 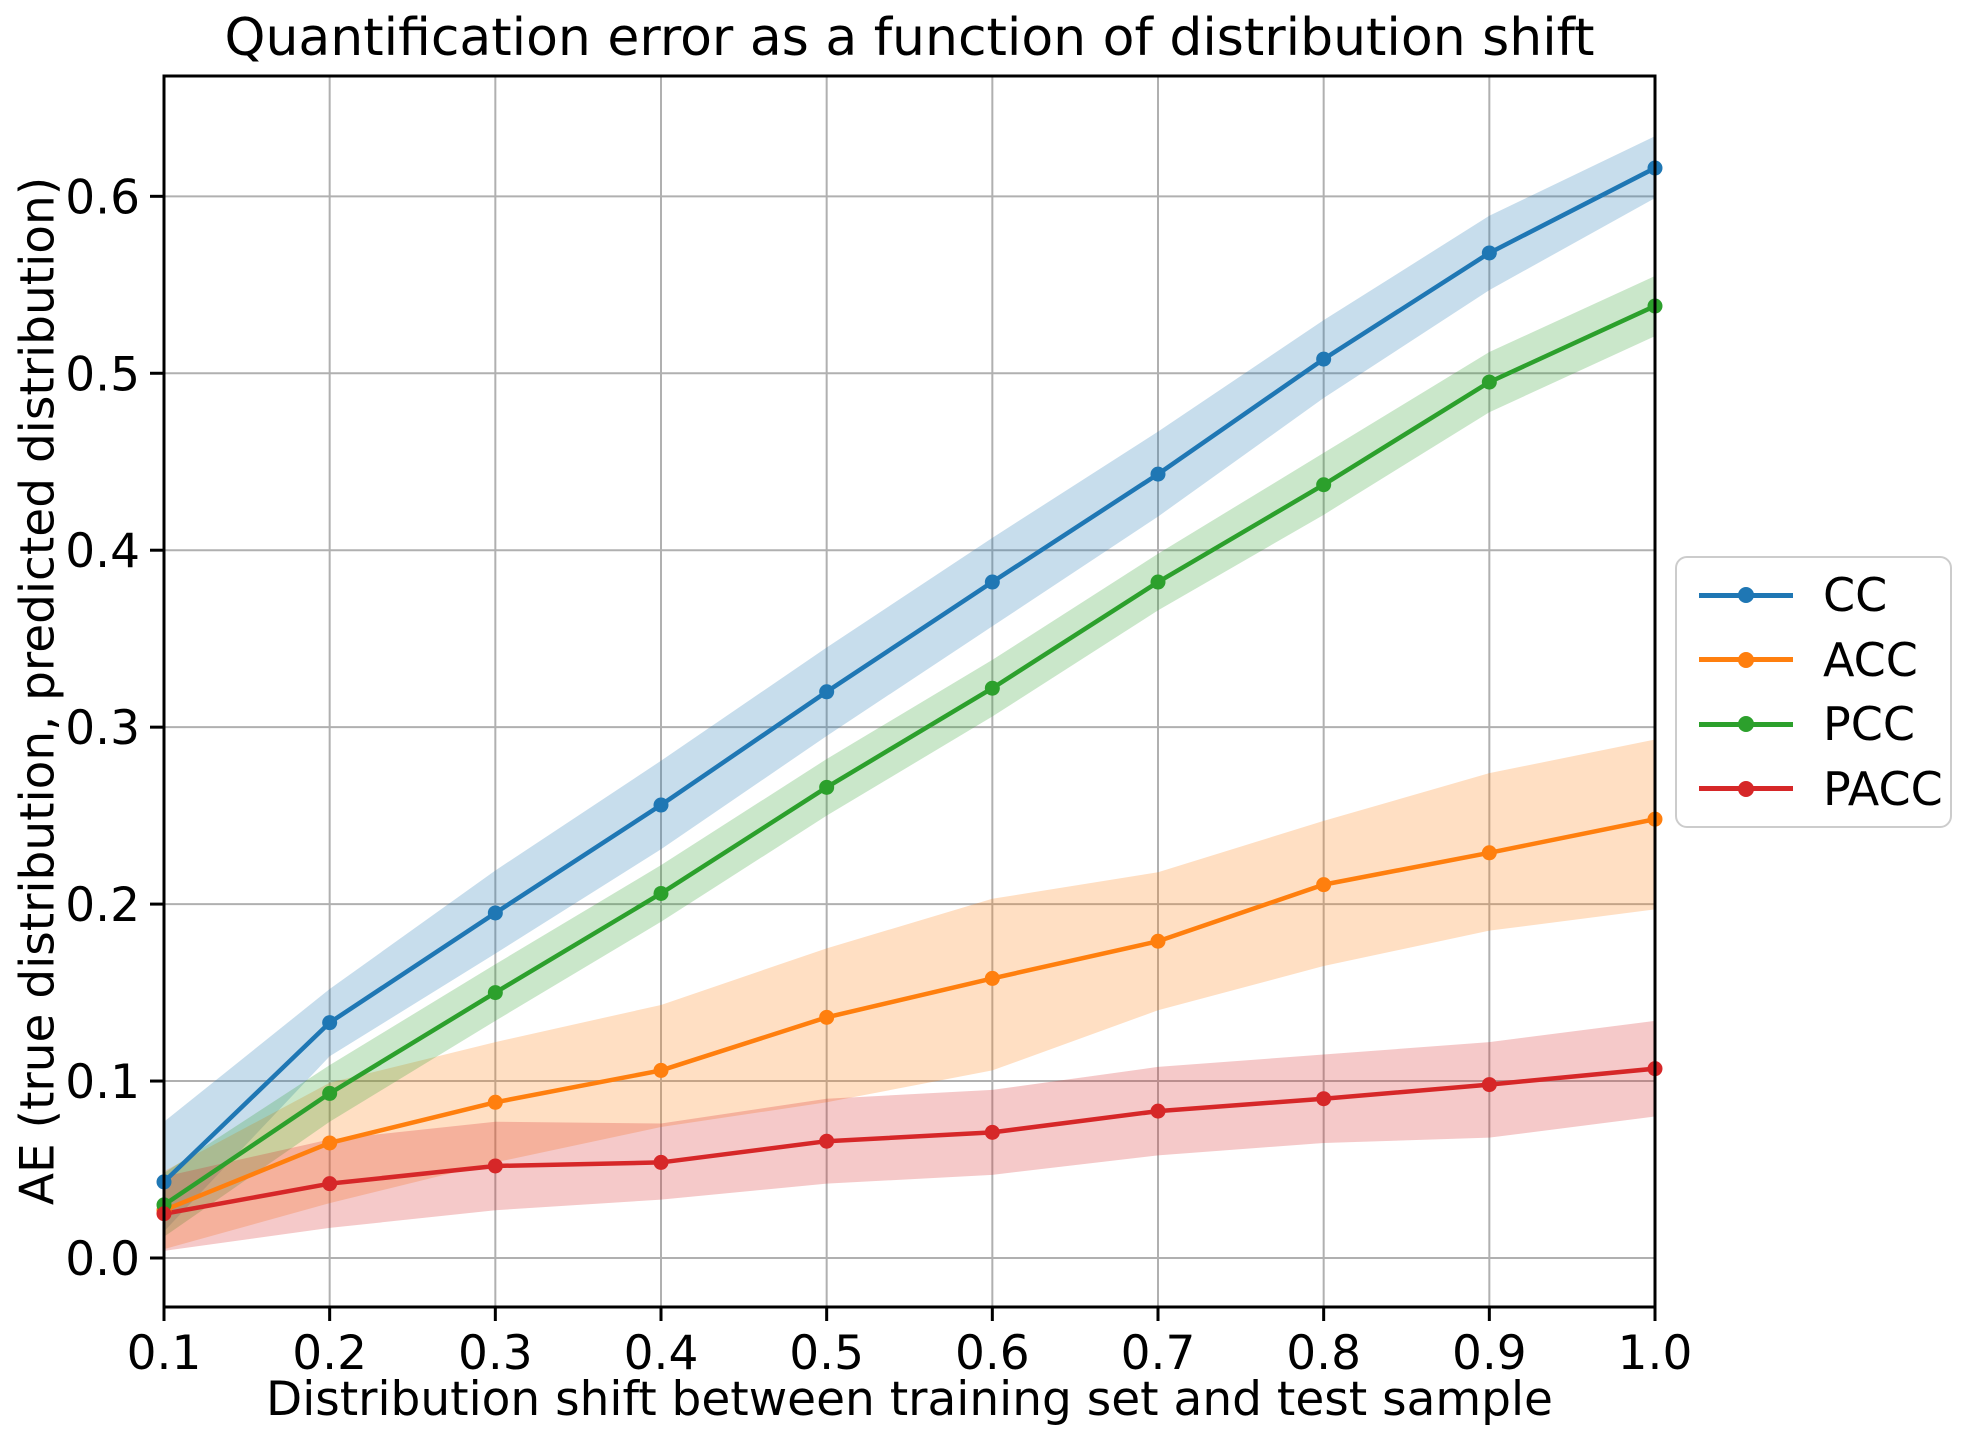 What do you see at coordinates (495, 1353) in the screenshot?
I see `x-tick-label: 0.3` at bounding box center [495, 1353].